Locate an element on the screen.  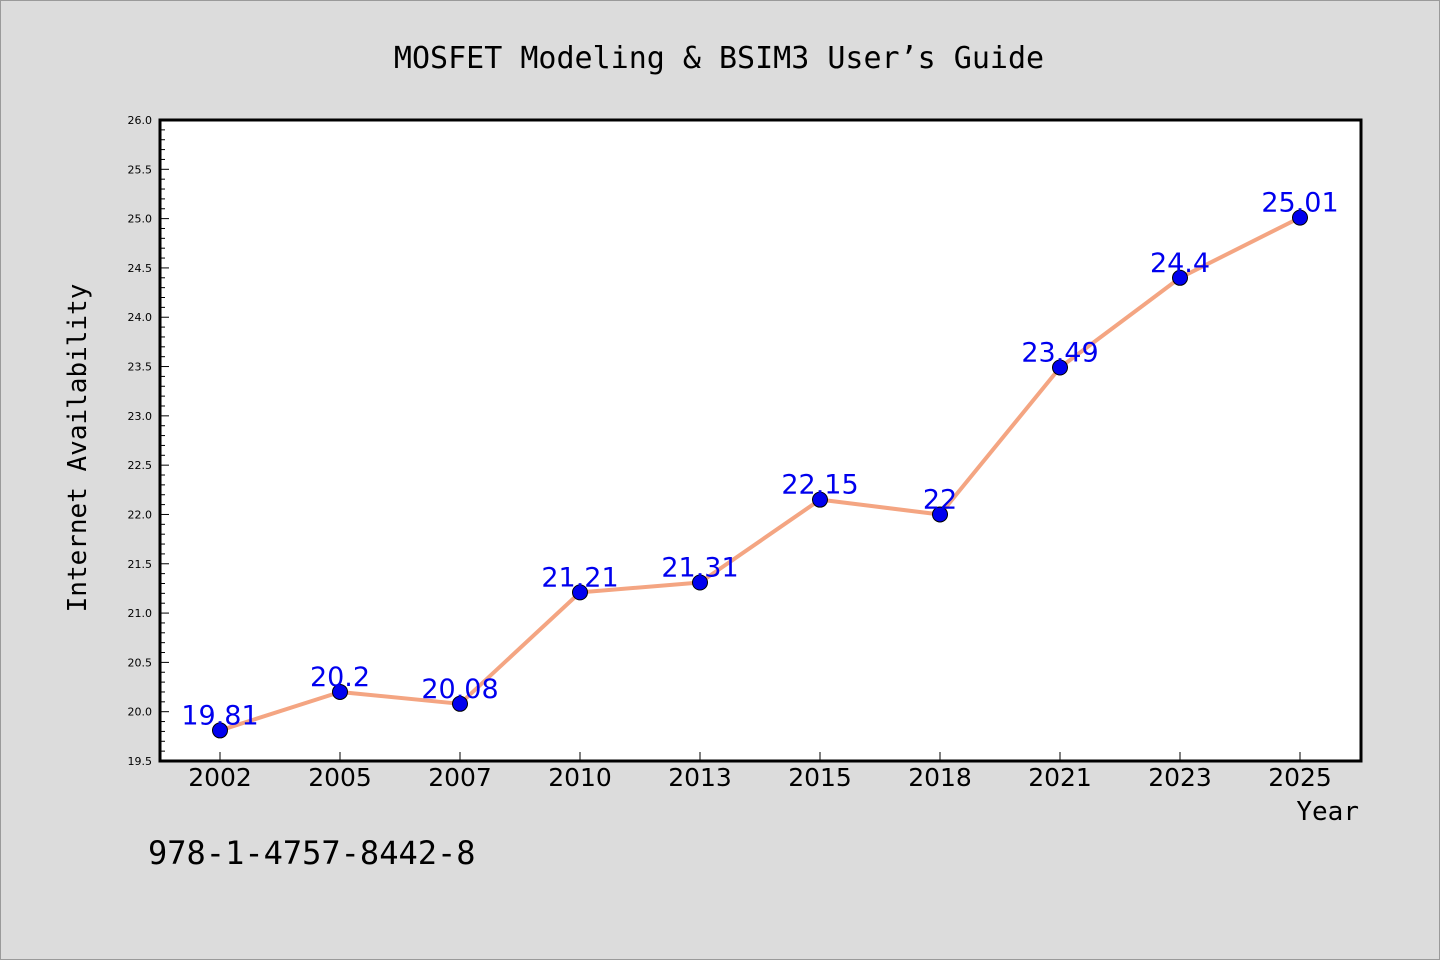
x-tick-label: 2010 is located at coordinates (580, 777).